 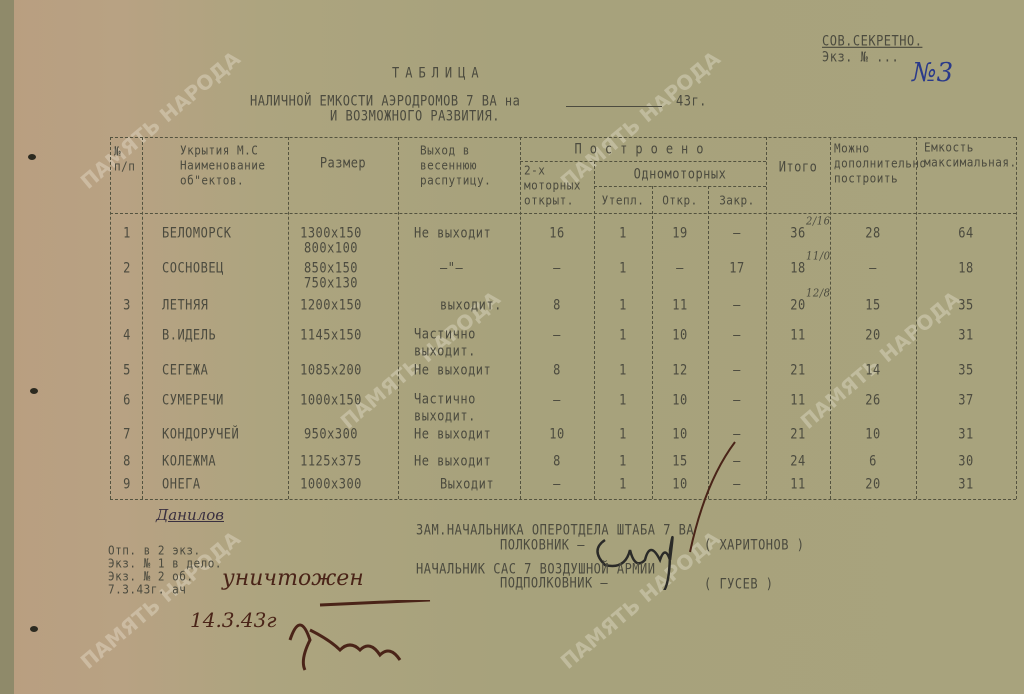 What do you see at coordinates (127, 400) in the screenshot?
I see `cell-num: 6` at bounding box center [127, 400].